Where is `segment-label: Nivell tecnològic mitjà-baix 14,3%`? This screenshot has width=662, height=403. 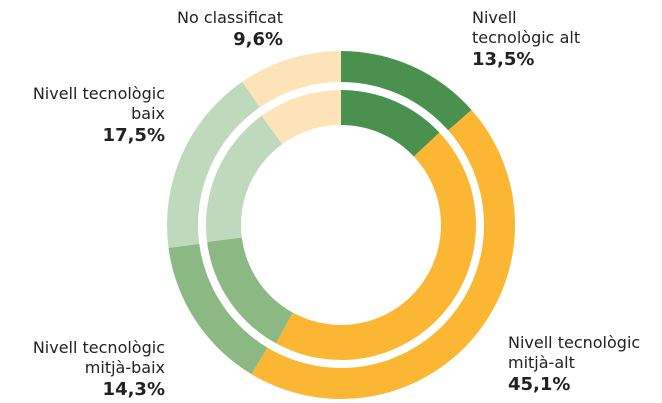
segment-label: Nivell tecnològic mitjà-baix 14,3% is located at coordinates (99, 370).